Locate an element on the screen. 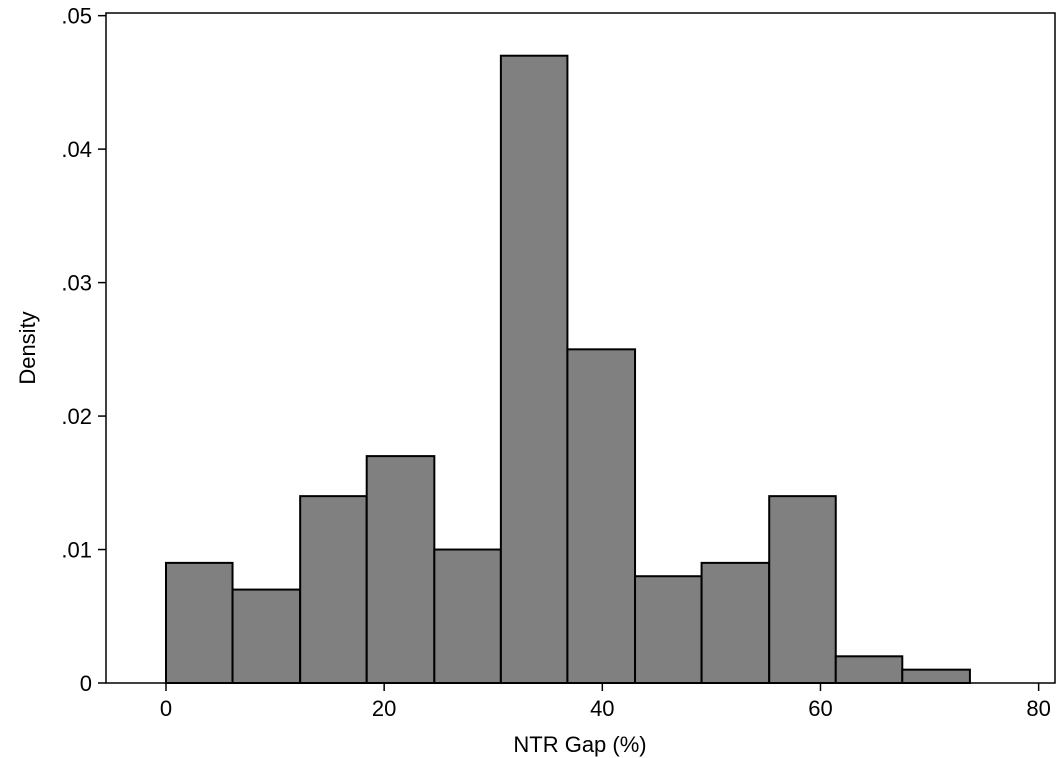 This screenshot has width=1059, height=758. y-tick-label: .02 is located at coordinates (76, 416).